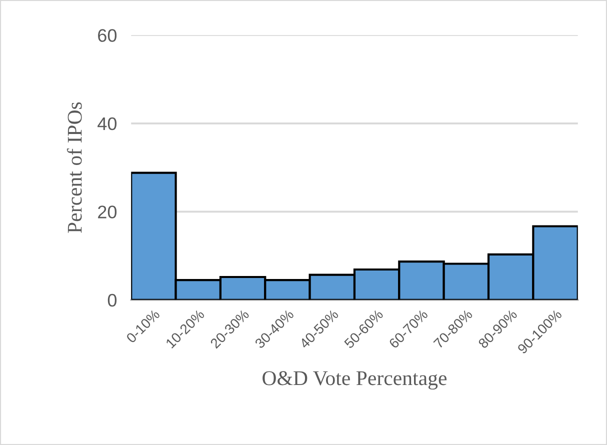 Image resolution: width=607 pixels, height=445 pixels. What do you see at coordinates (74, 167) in the screenshot?
I see `y-axis-title: Percent of IPOs` at bounding box center [74, 167].